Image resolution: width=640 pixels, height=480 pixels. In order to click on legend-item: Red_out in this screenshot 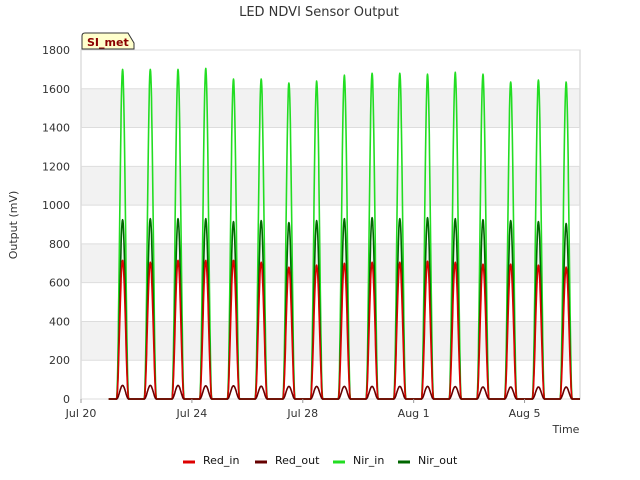, I will do `click(287, 460)`.